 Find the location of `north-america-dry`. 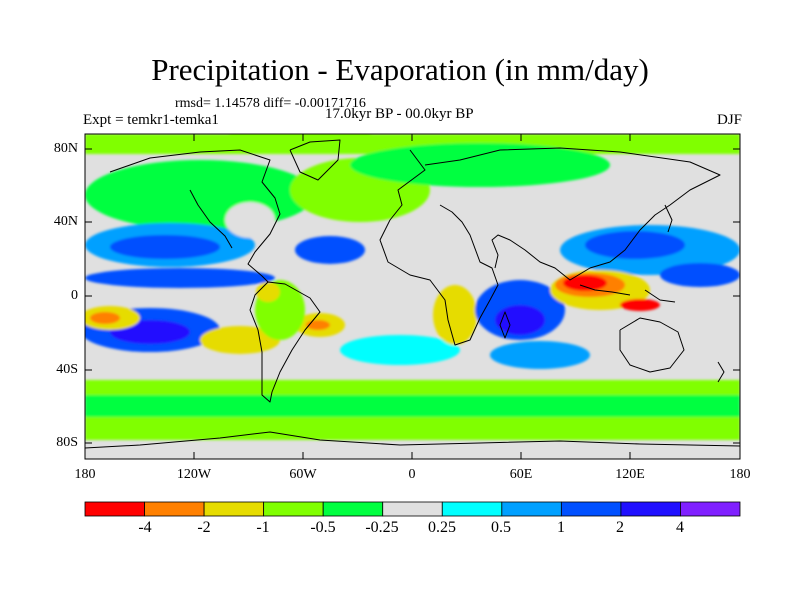

north-america-dry is located at coordinates (250, 220).